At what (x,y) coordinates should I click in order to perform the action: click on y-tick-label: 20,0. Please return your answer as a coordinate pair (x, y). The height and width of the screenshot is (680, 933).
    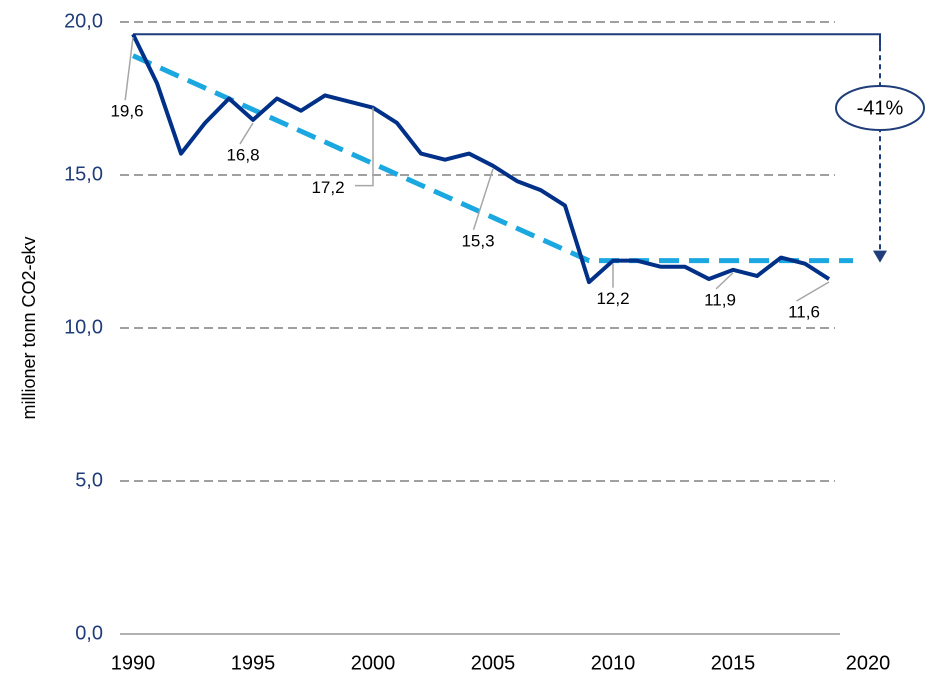
    Looking at the image, I should click on (83, 21).